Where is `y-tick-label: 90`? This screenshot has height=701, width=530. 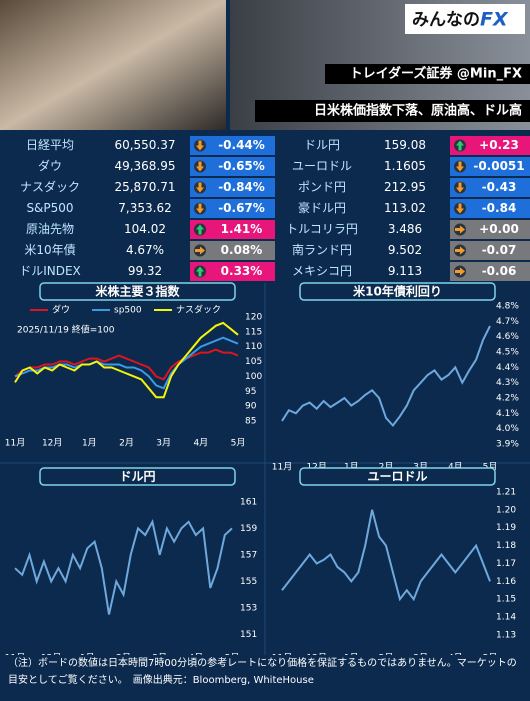
y-tick-label: 90 is located at coordinates (251, 407).